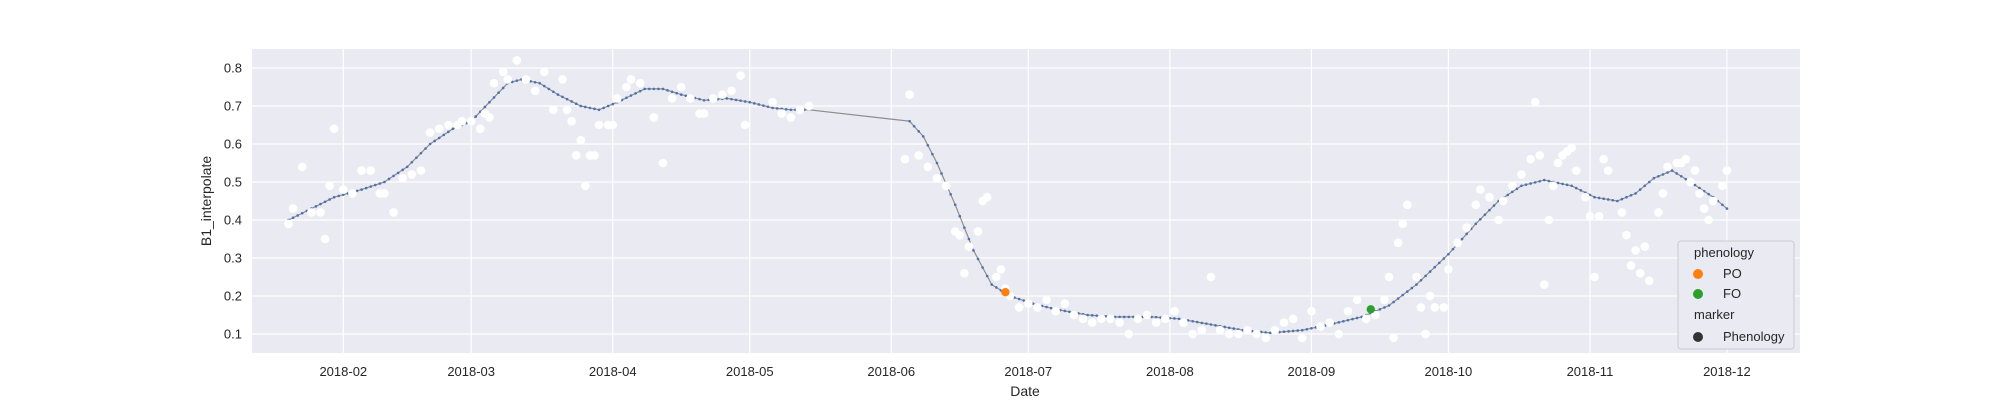 This screenshot has height=400, width=2000. What do you see at coordinates (1005, 292) in the screenshot?
I see `phenology-point-po` at bounding box center [1005, 292].